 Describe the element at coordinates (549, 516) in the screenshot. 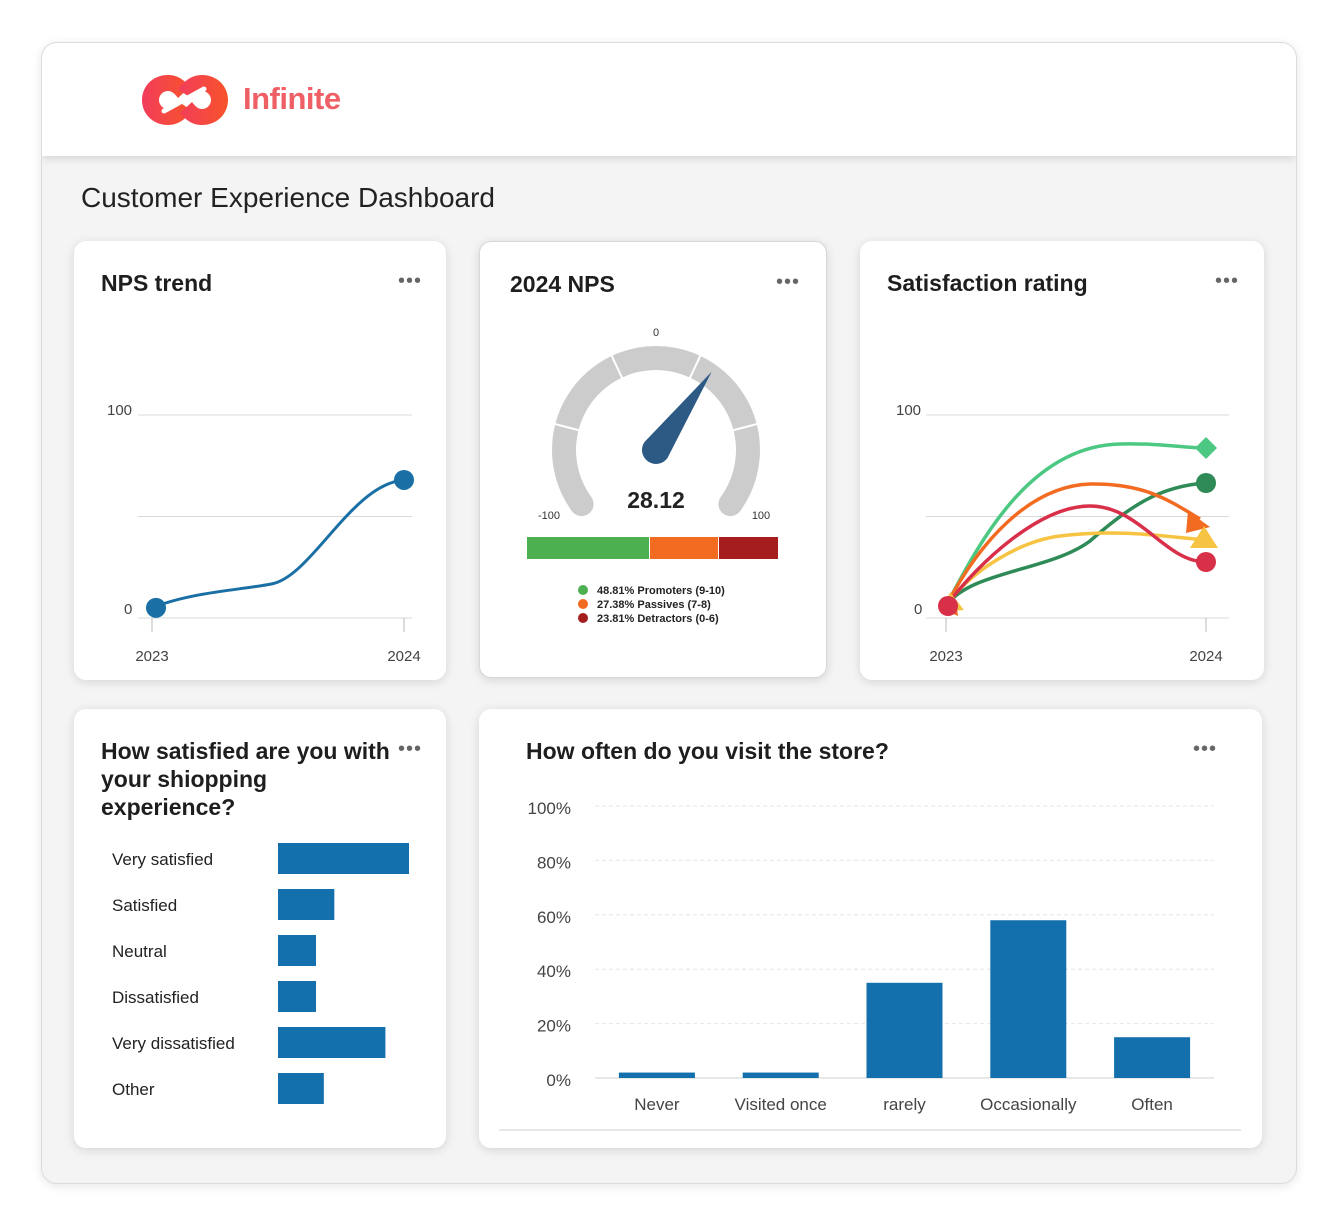

I see `gauge-tick-label: -100` at that location.